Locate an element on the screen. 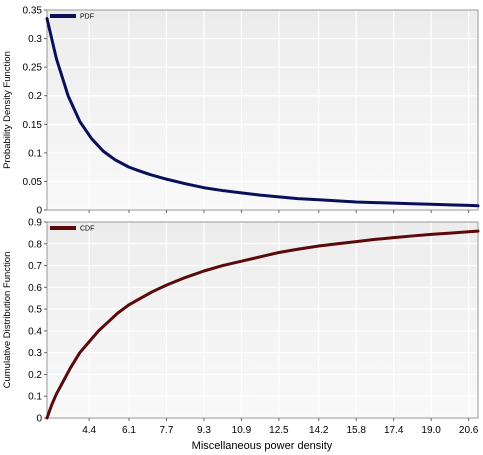 This screenshot has height=455, width=483. cdf-y-tick-label: 0.1 is located at coordinates (35, 397).